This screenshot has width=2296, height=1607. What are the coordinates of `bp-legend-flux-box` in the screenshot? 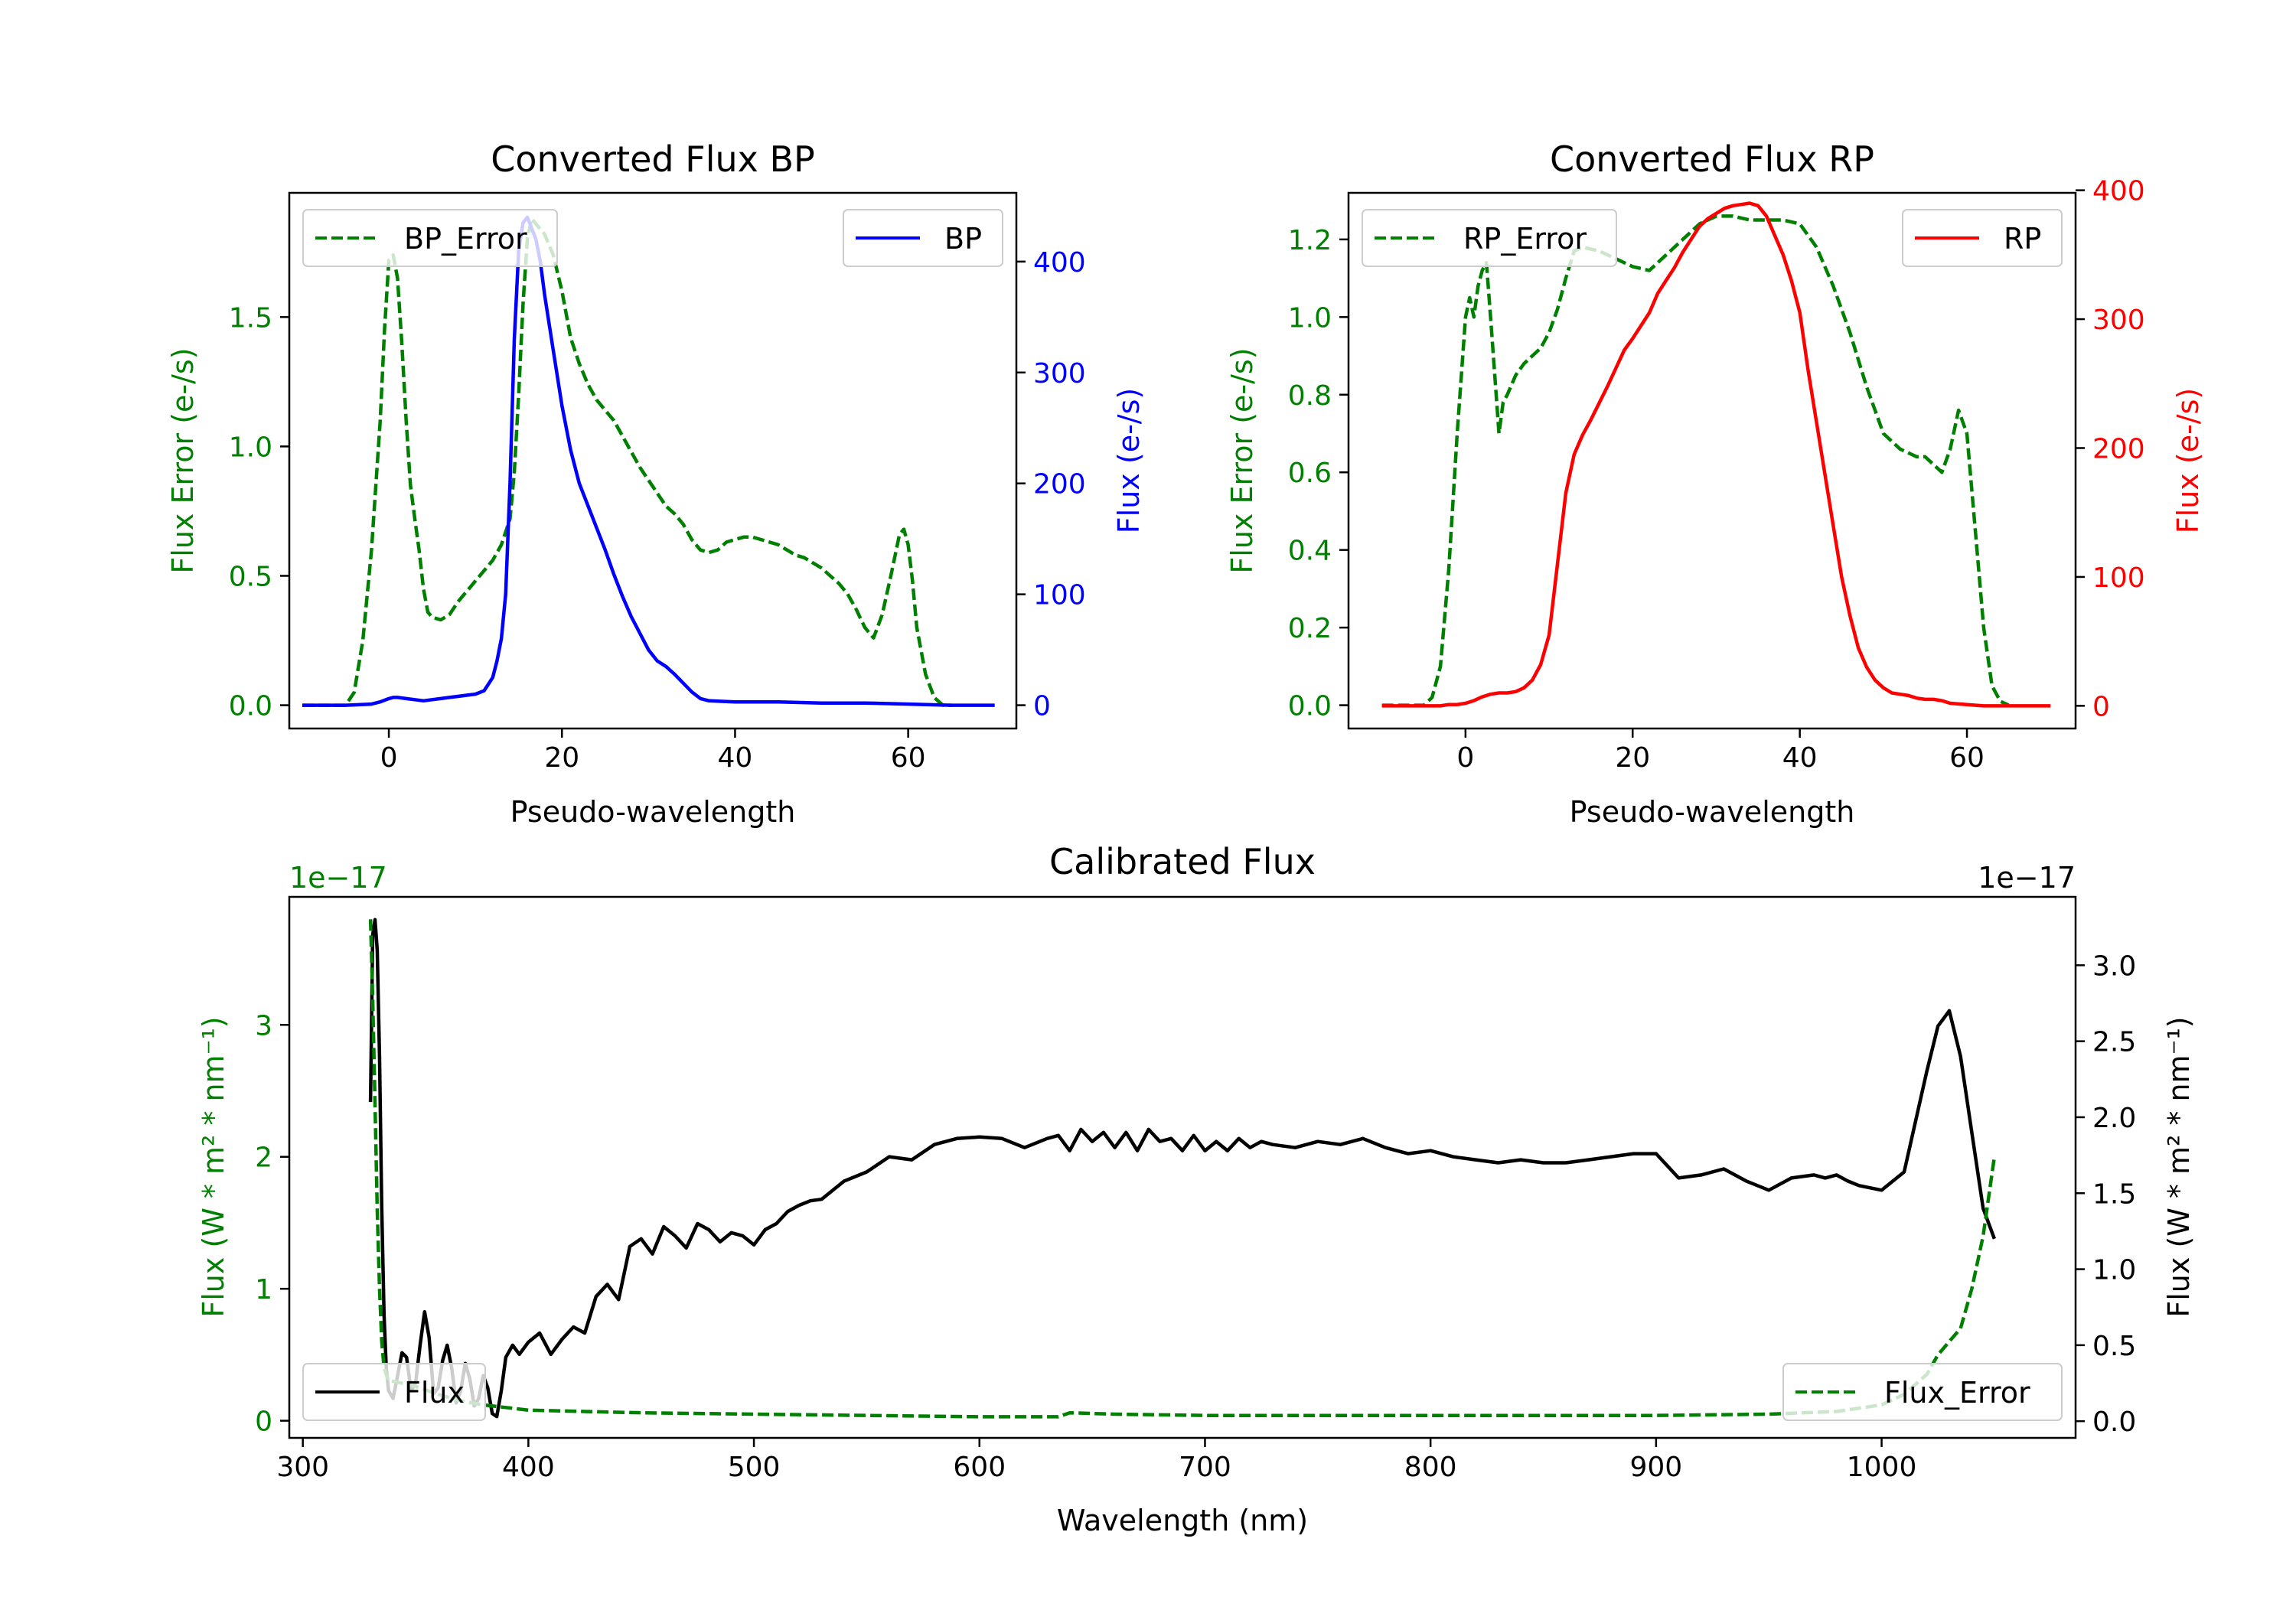 It's located at (923, 238).